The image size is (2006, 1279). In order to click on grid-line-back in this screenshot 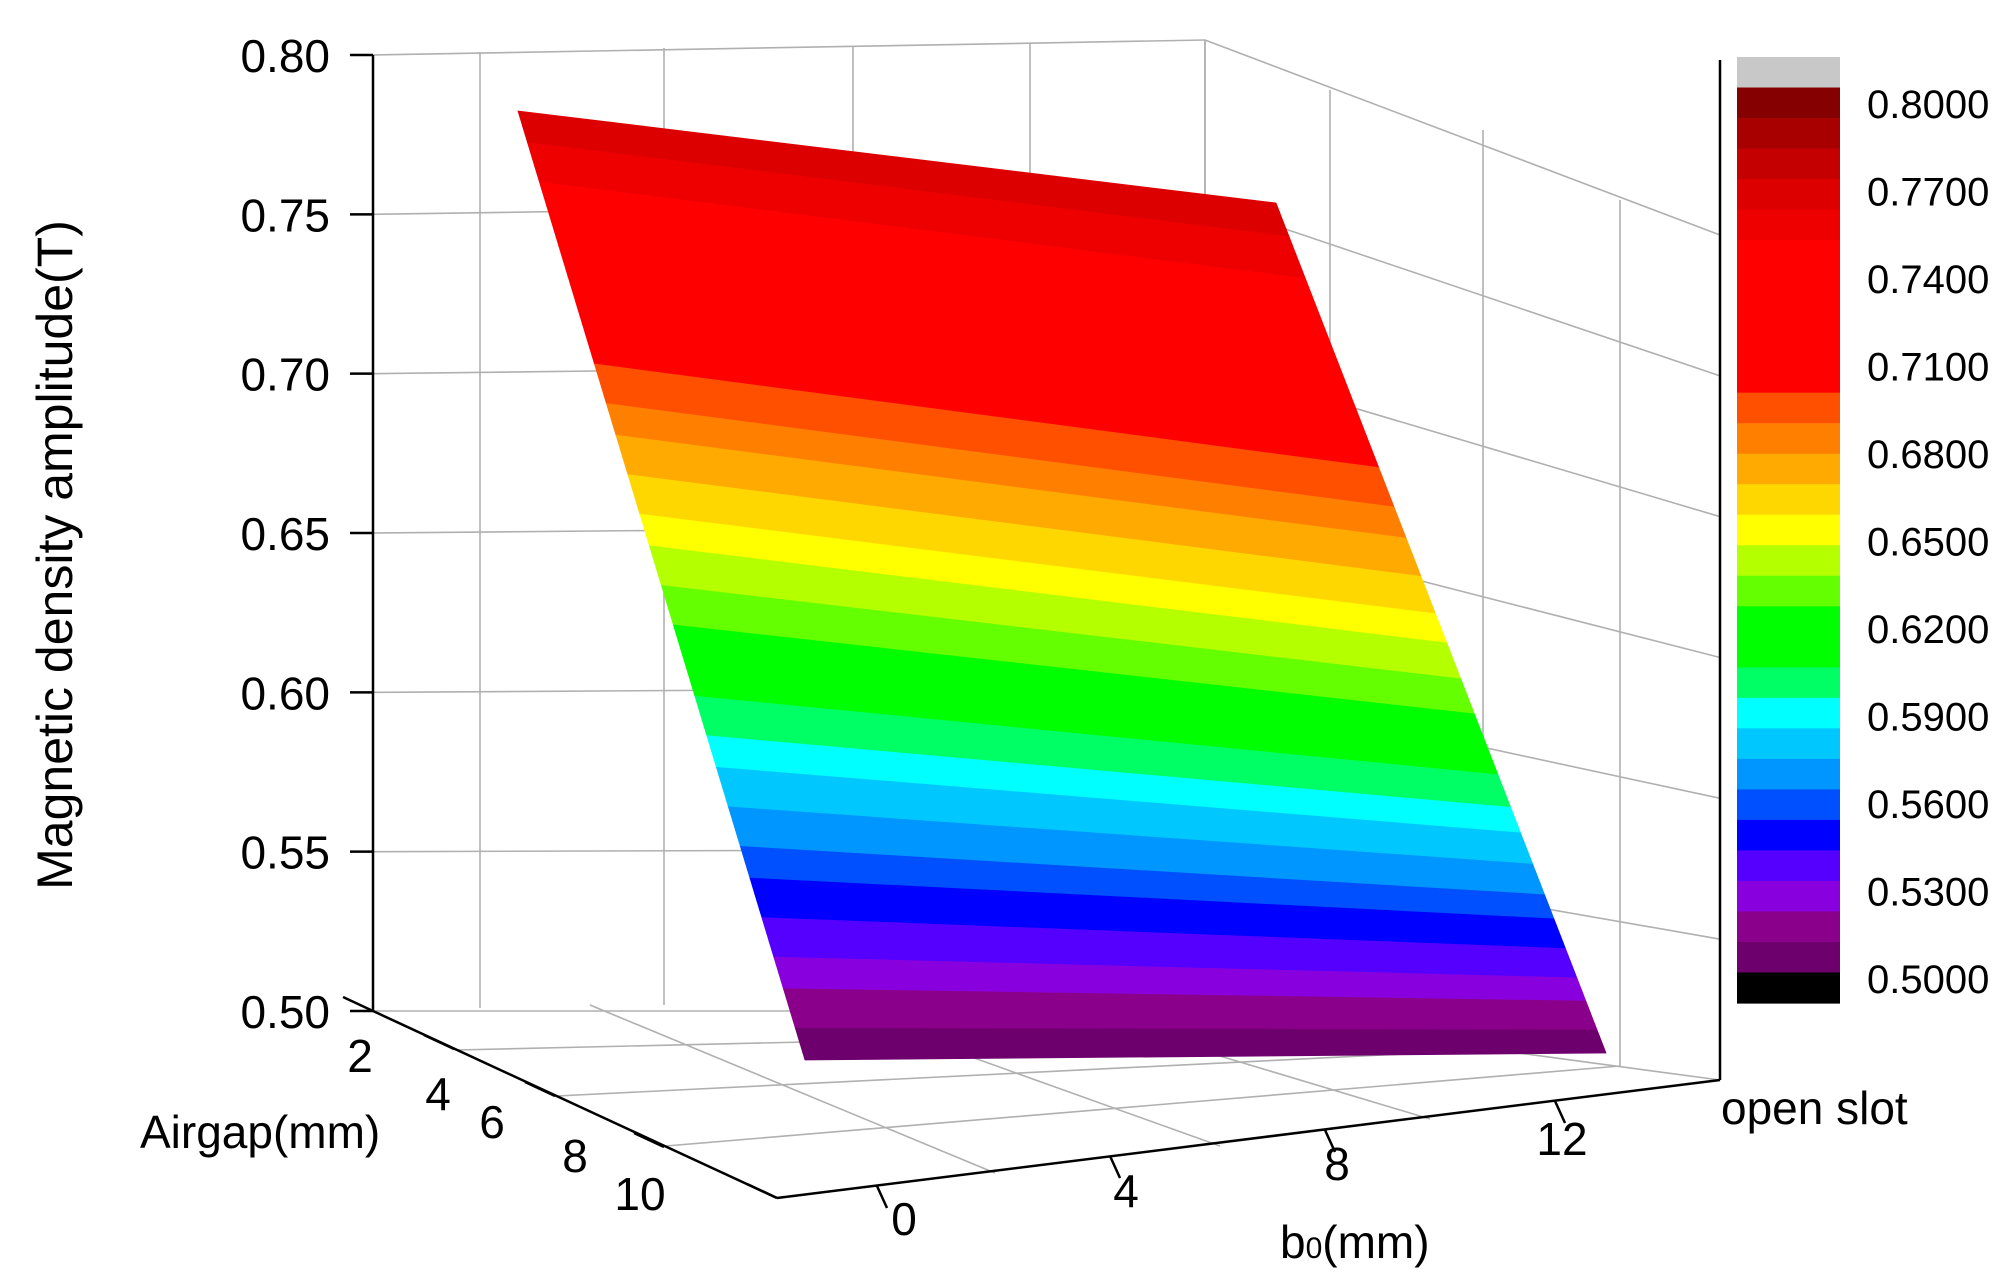, I will do `click(789, 47)`.